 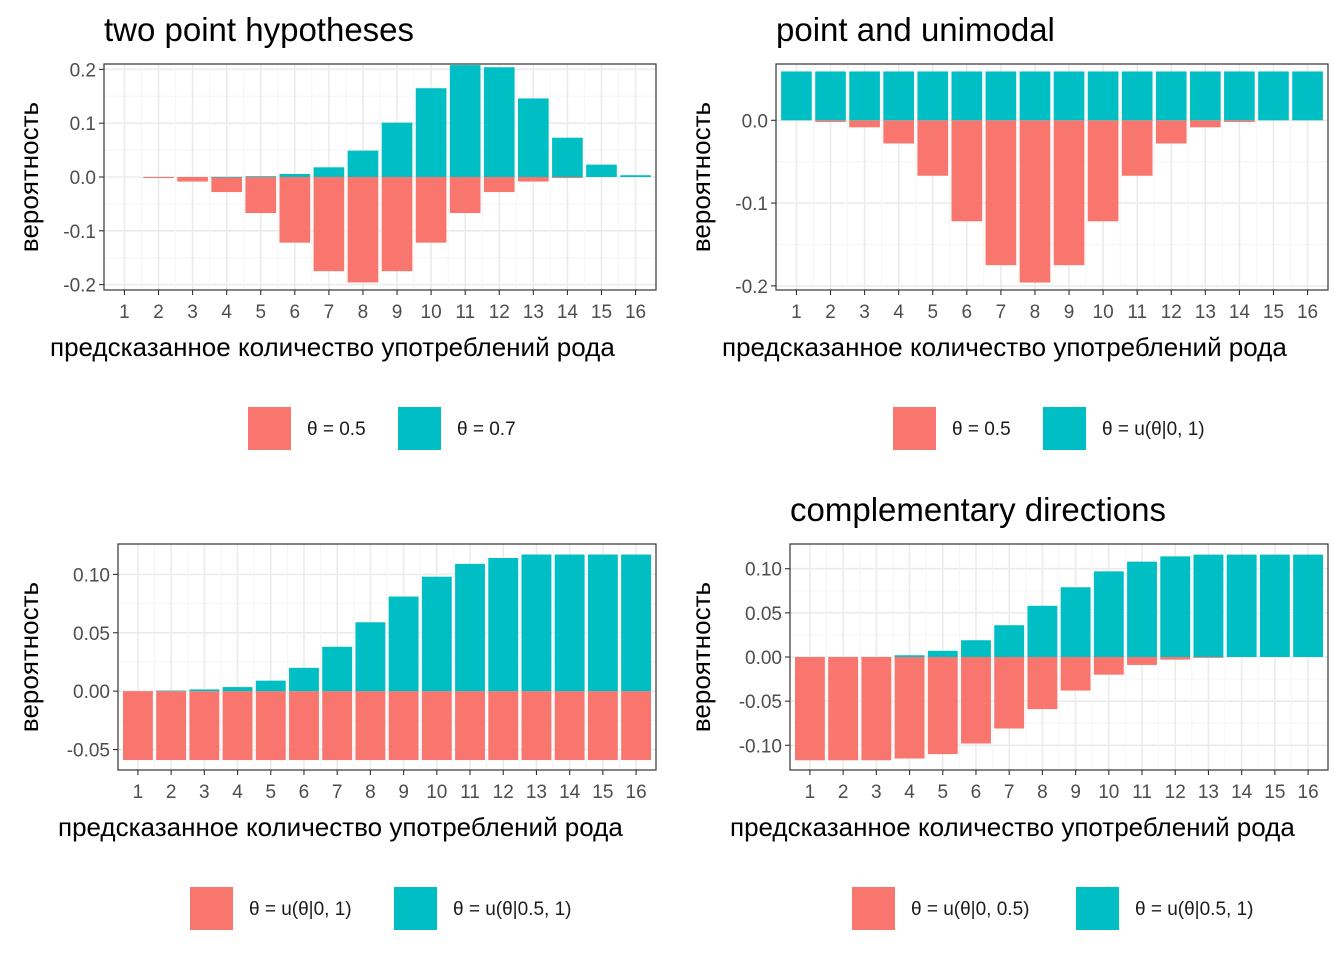 I want to click on panel-border, so click(x=1052, y=177).